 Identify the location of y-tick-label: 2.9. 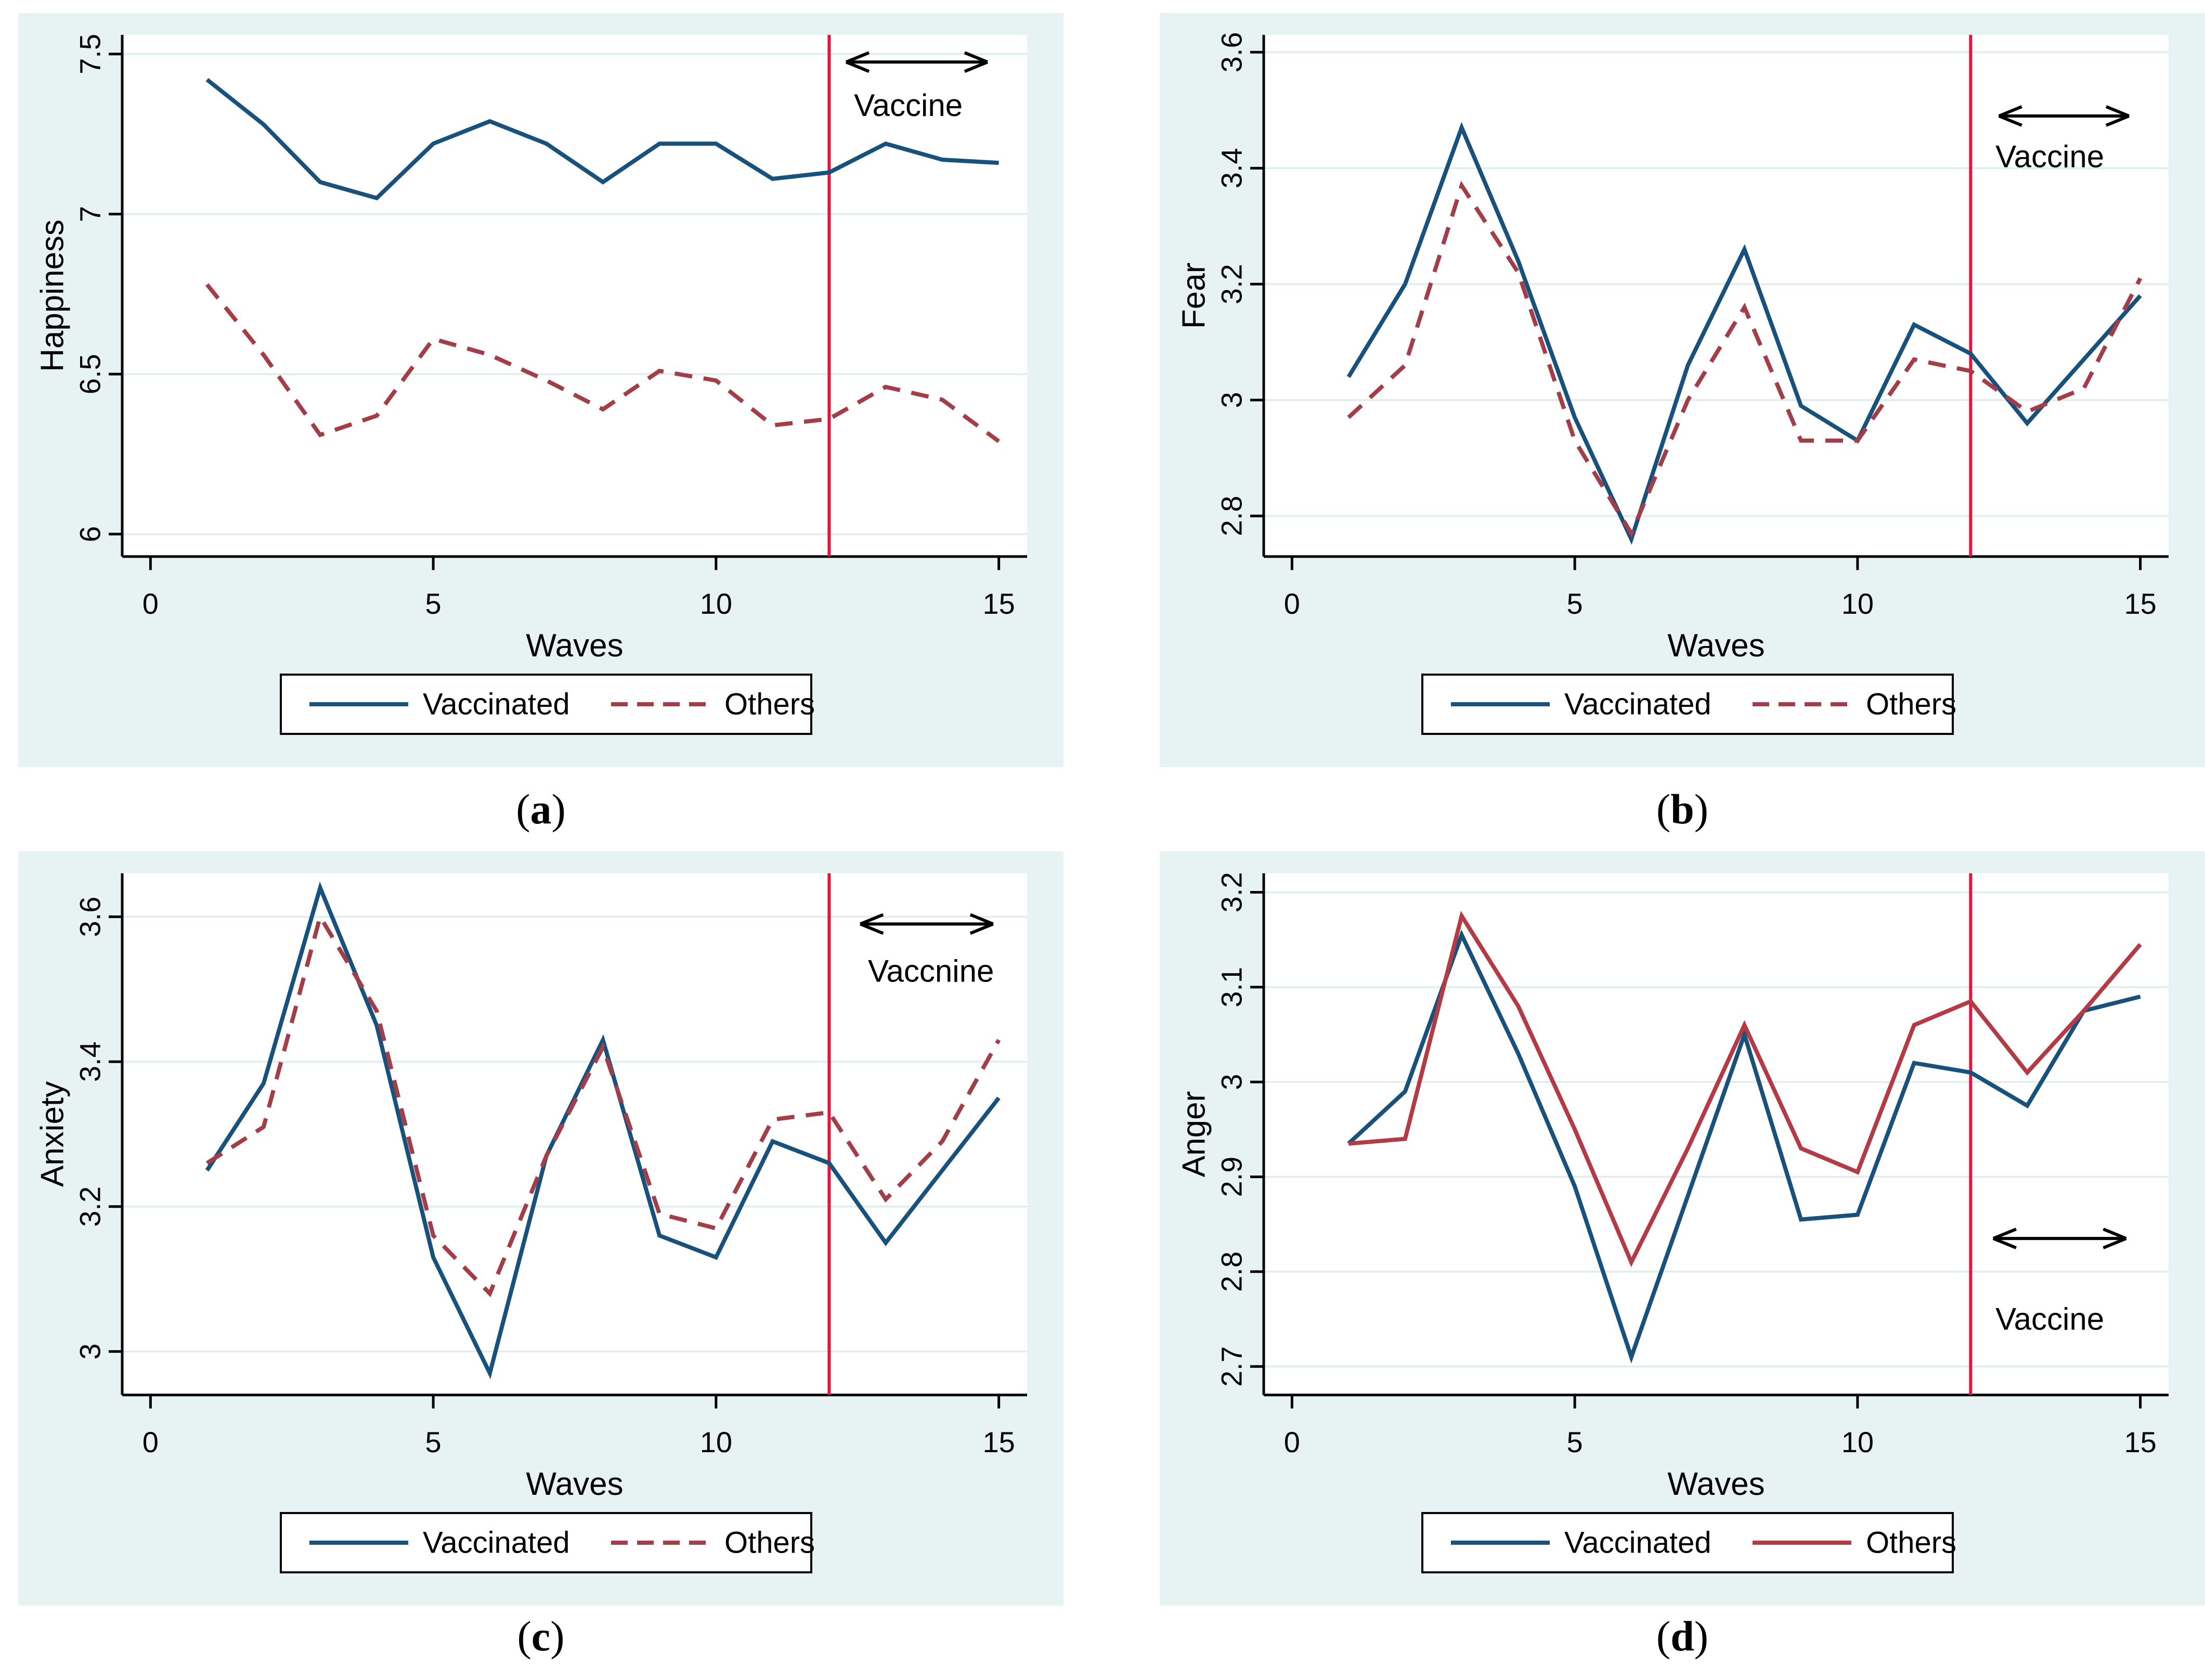
(1231, 1177).